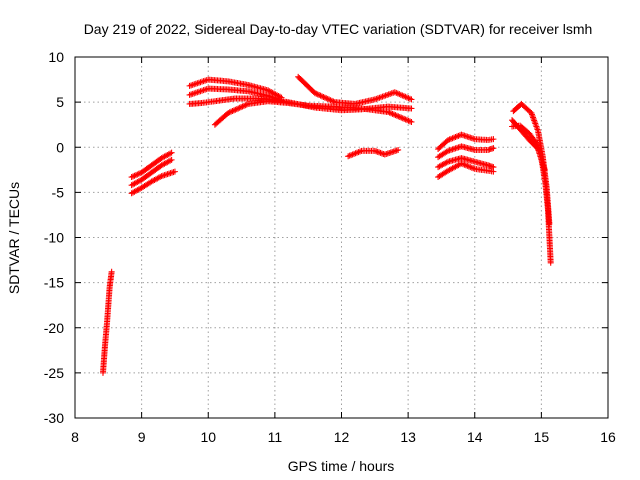 Image resolution: width=640 pixels, height=480 pixels. What do you see at coordinates (56, 57) in the screenshot?
I see `y-tick-label: 10` at bounding box center [56, 57].